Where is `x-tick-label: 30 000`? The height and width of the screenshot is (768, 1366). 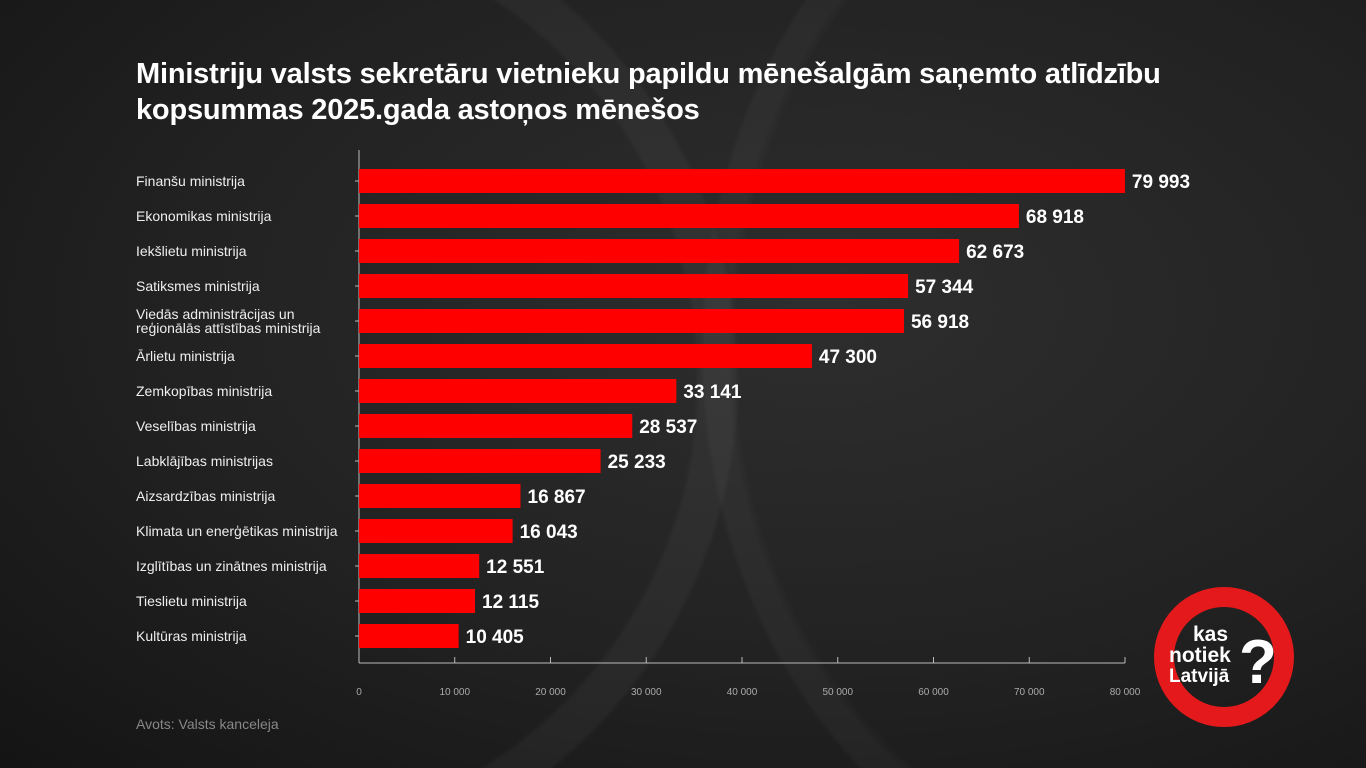
x-tick-label: 30 000 is located at coordinates (646, 692).